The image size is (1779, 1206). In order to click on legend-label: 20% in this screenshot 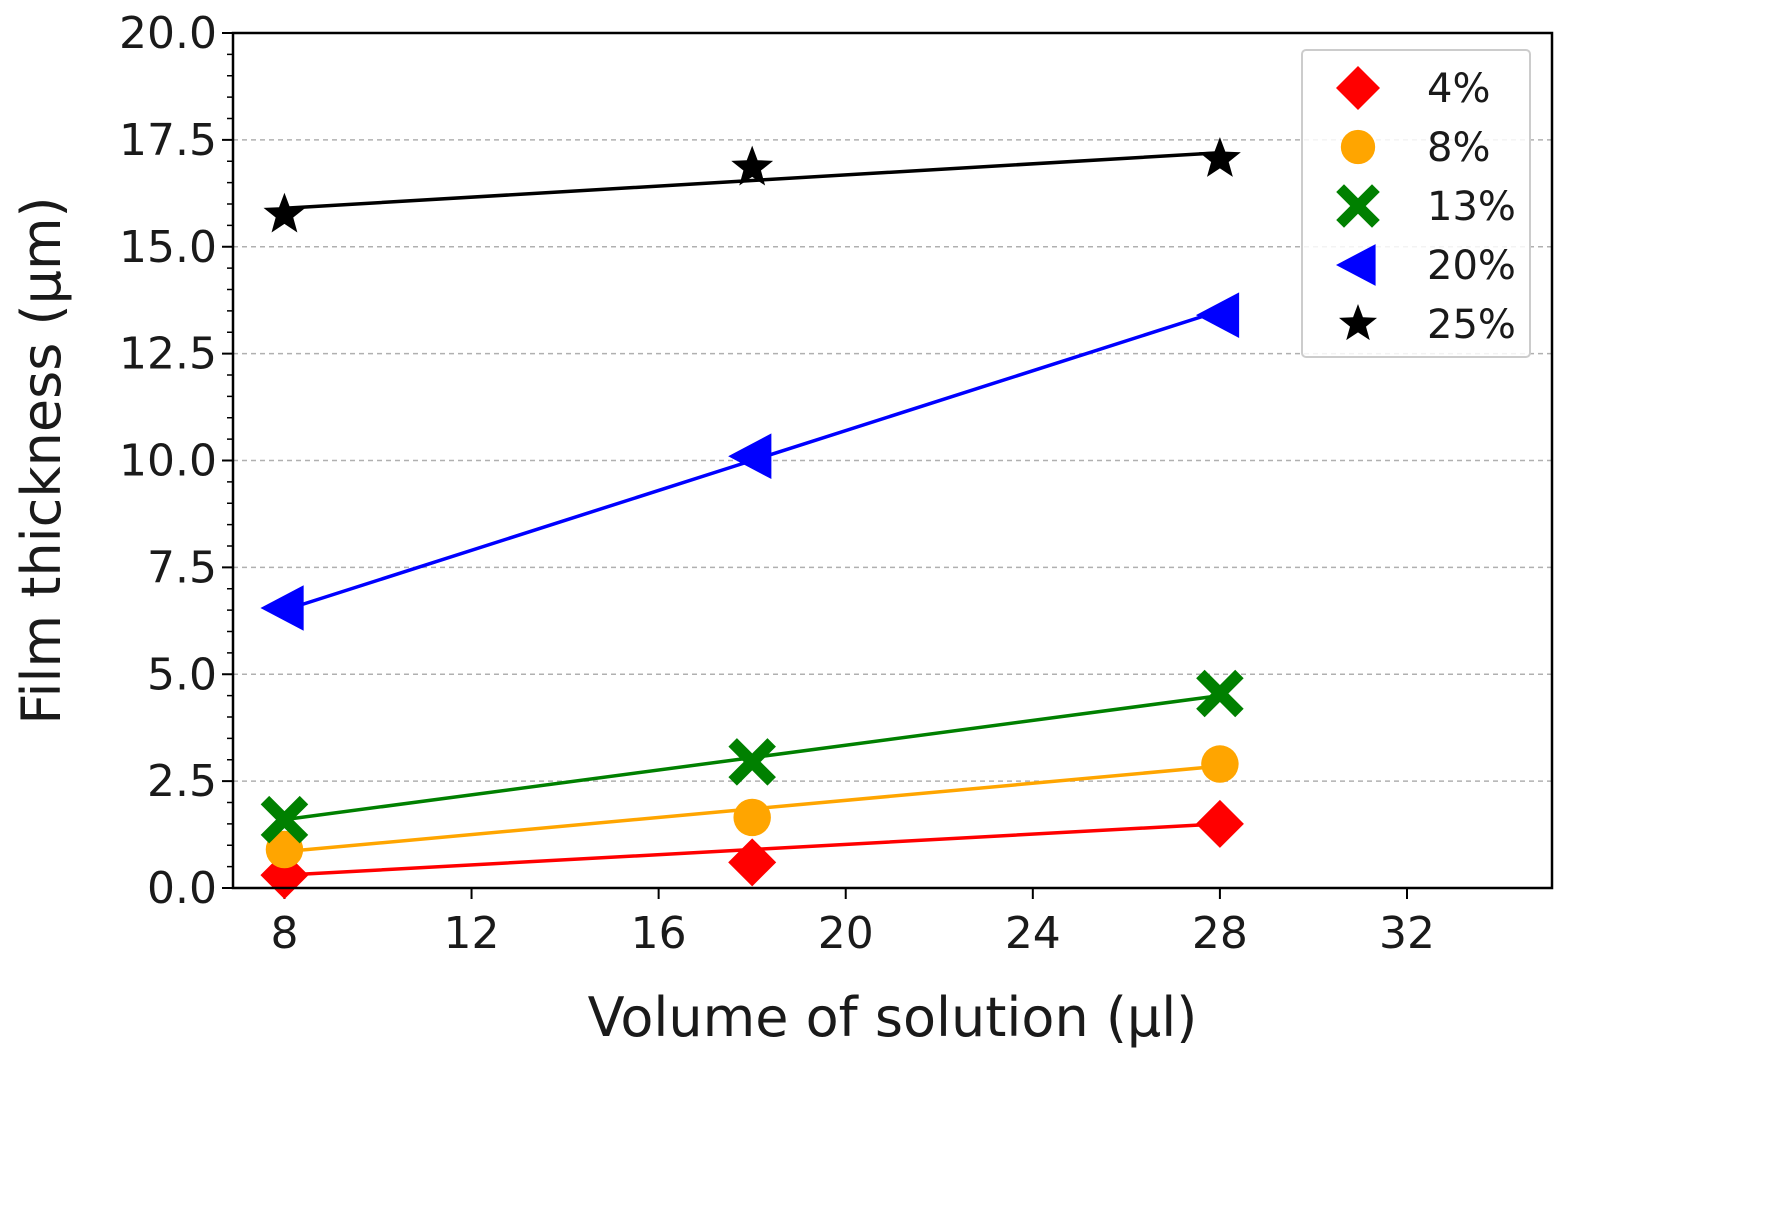, I will do `click(1471, 266)`.